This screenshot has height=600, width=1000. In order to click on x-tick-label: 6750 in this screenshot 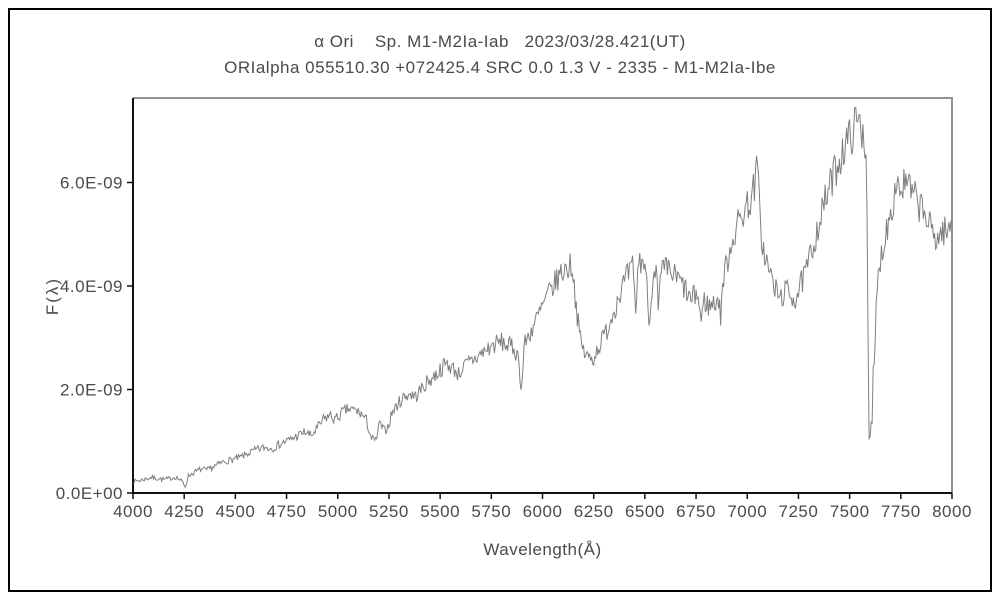, I will do `click(696, 511)`.